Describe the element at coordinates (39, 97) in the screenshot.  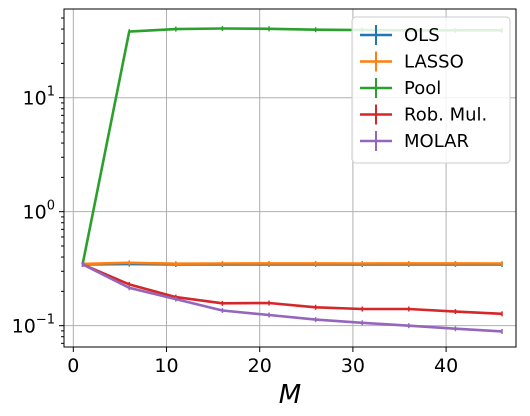
I see `y-tick-label: 10¹` at that location.